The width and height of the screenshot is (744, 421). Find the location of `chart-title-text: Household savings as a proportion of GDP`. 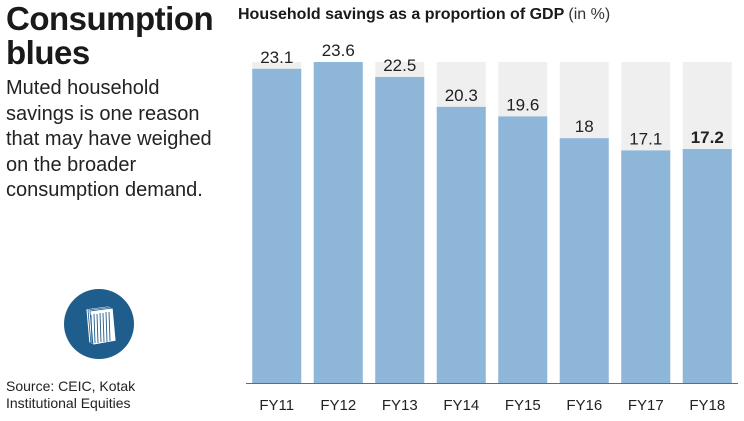

chart-title-text: Household savings as a proportion of GDP is located at coordinates (401, 14).